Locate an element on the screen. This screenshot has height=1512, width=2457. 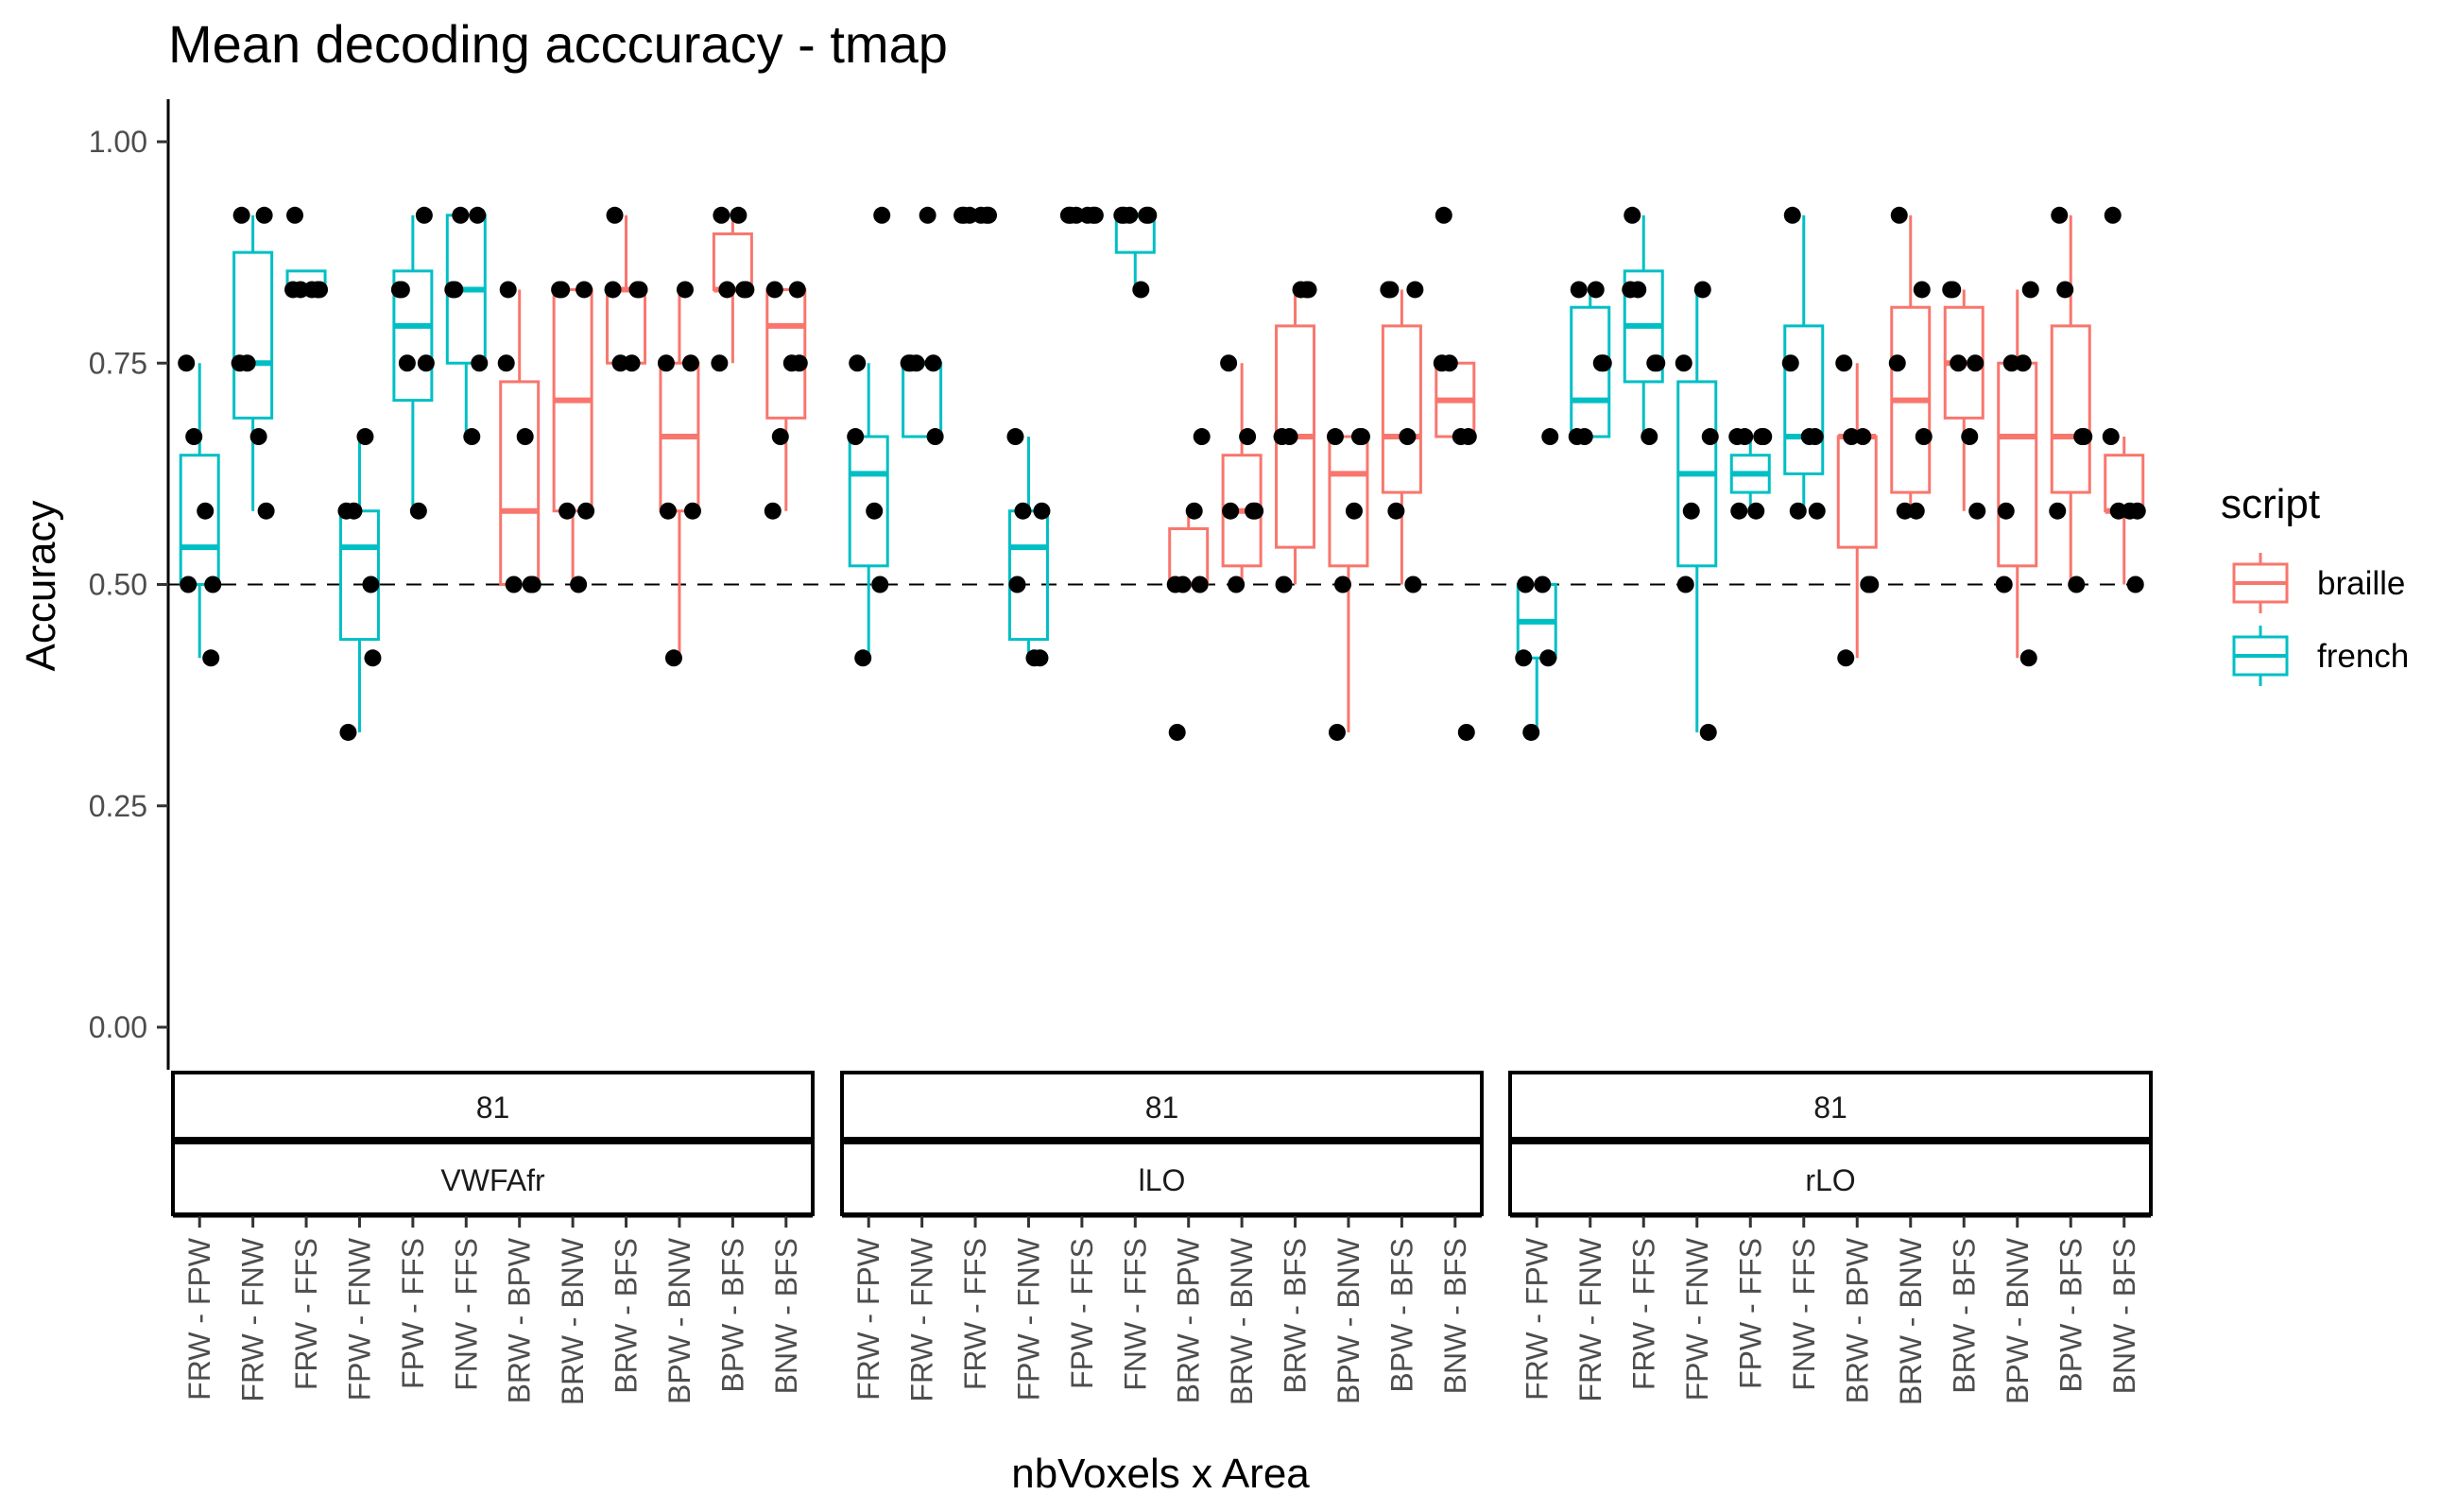
x-tick-label: BRW - BFS is located at coordinates (1964, 1316).